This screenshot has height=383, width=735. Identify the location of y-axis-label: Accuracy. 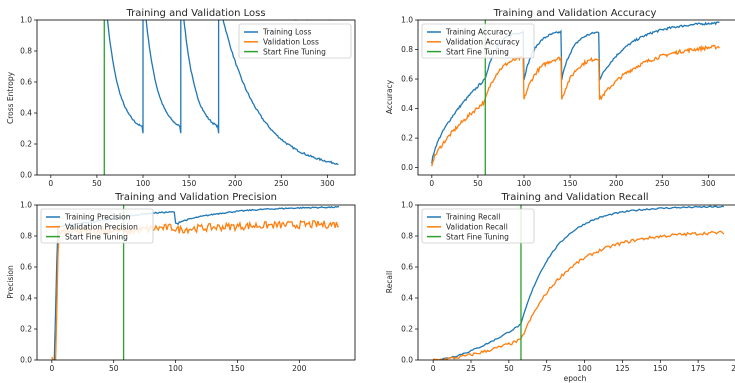
(389, 96).